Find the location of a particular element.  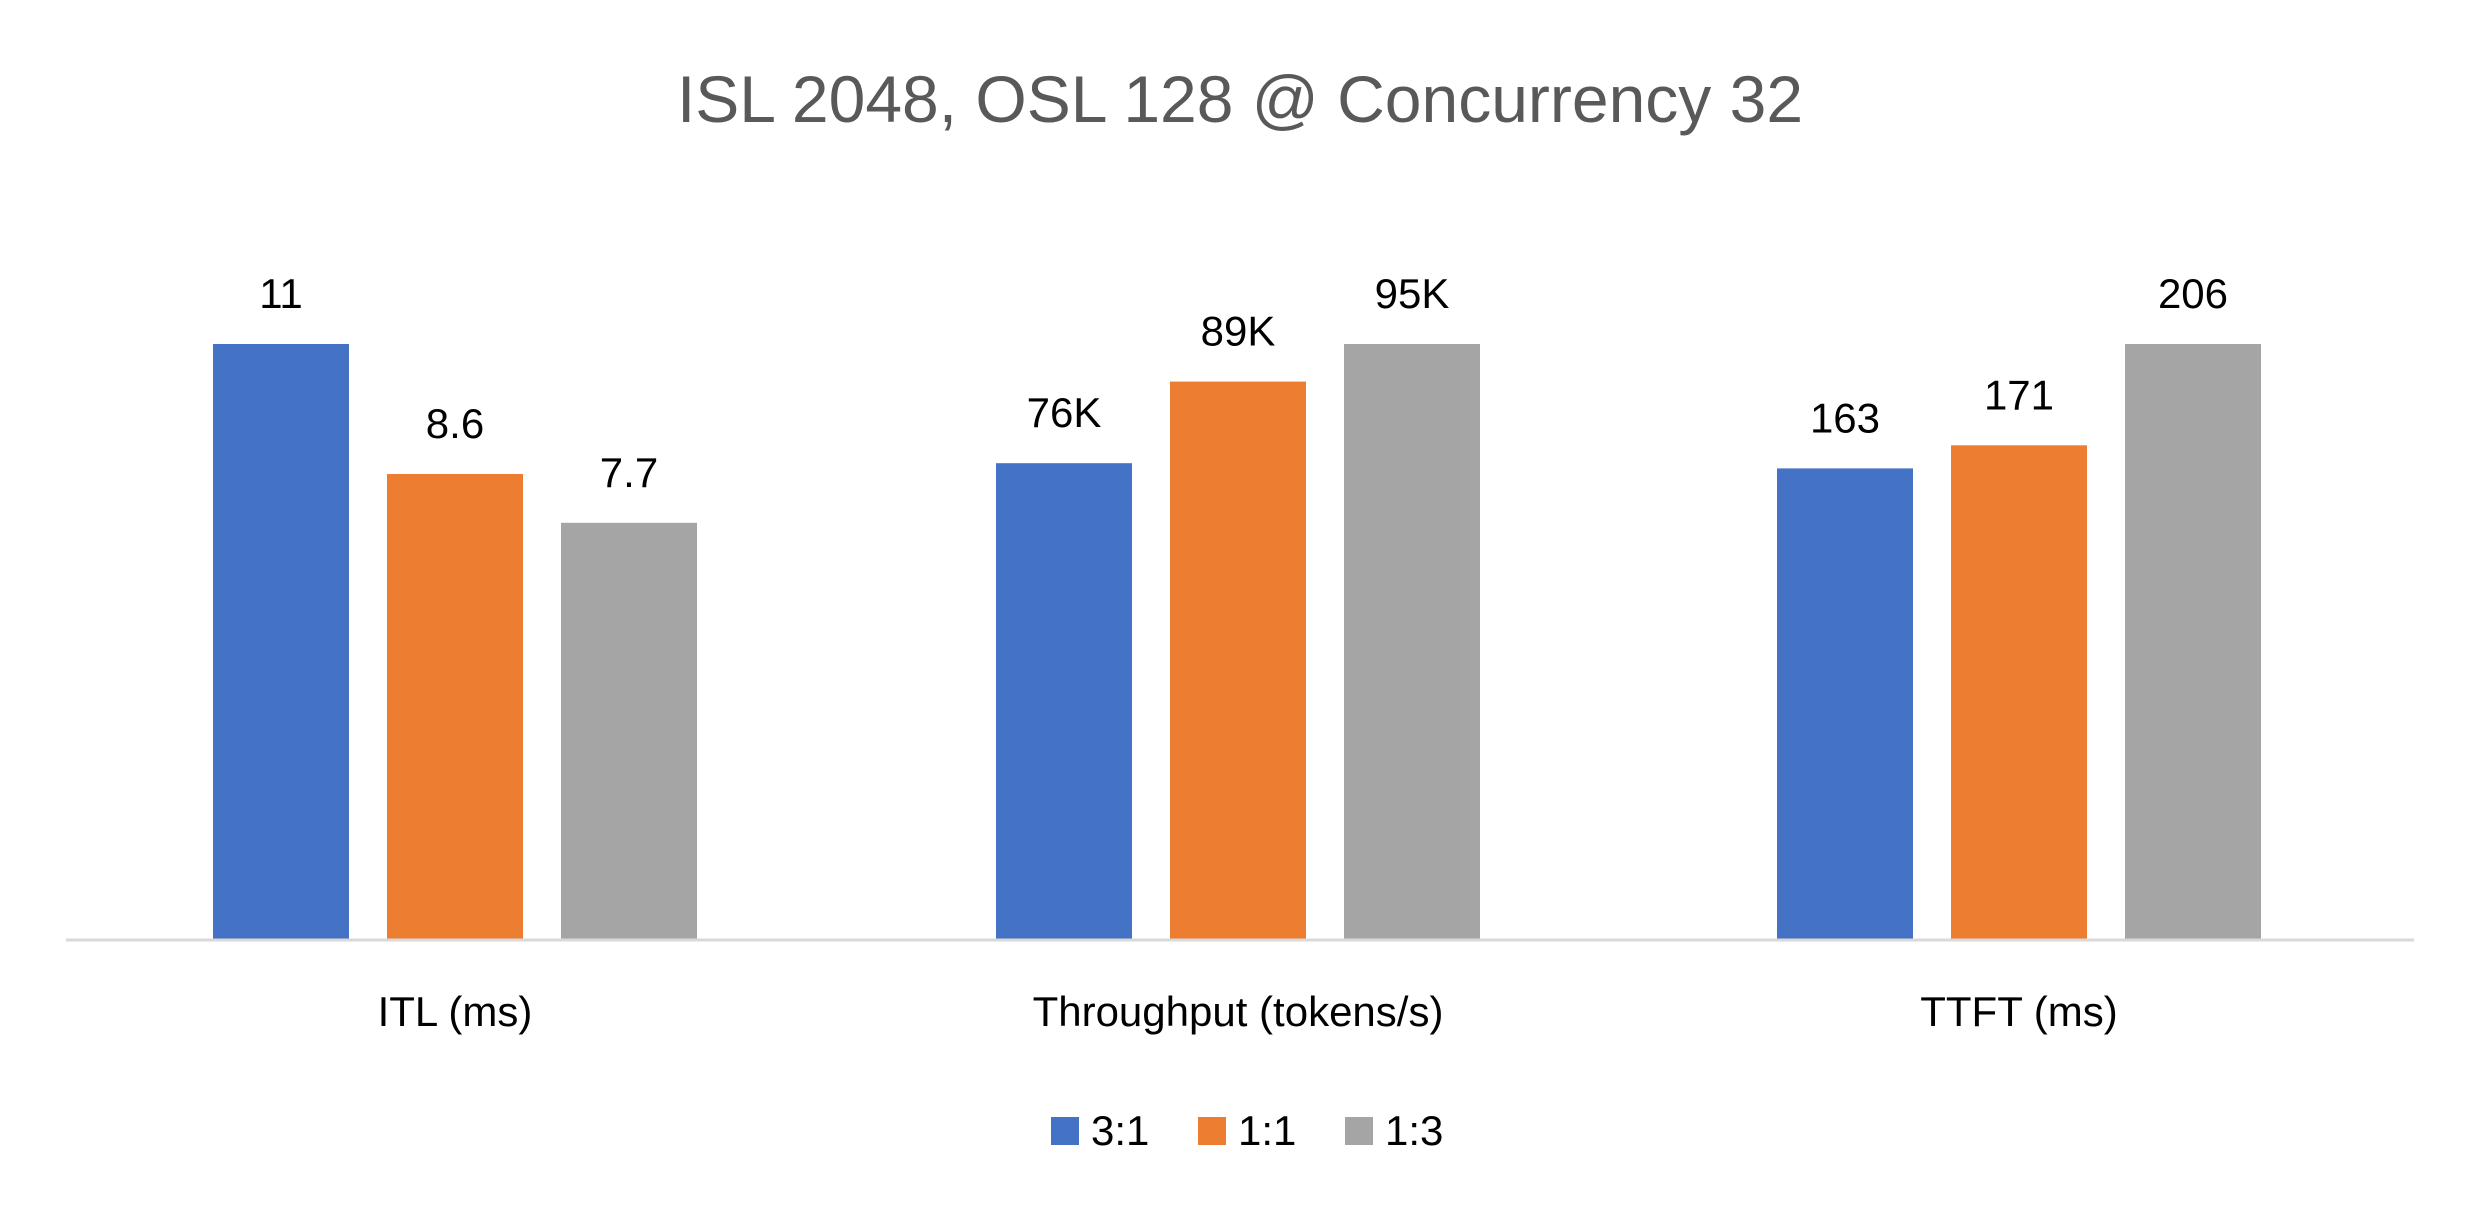

category-label-0: ITL (ms) is located at coordinates (455, 1011).